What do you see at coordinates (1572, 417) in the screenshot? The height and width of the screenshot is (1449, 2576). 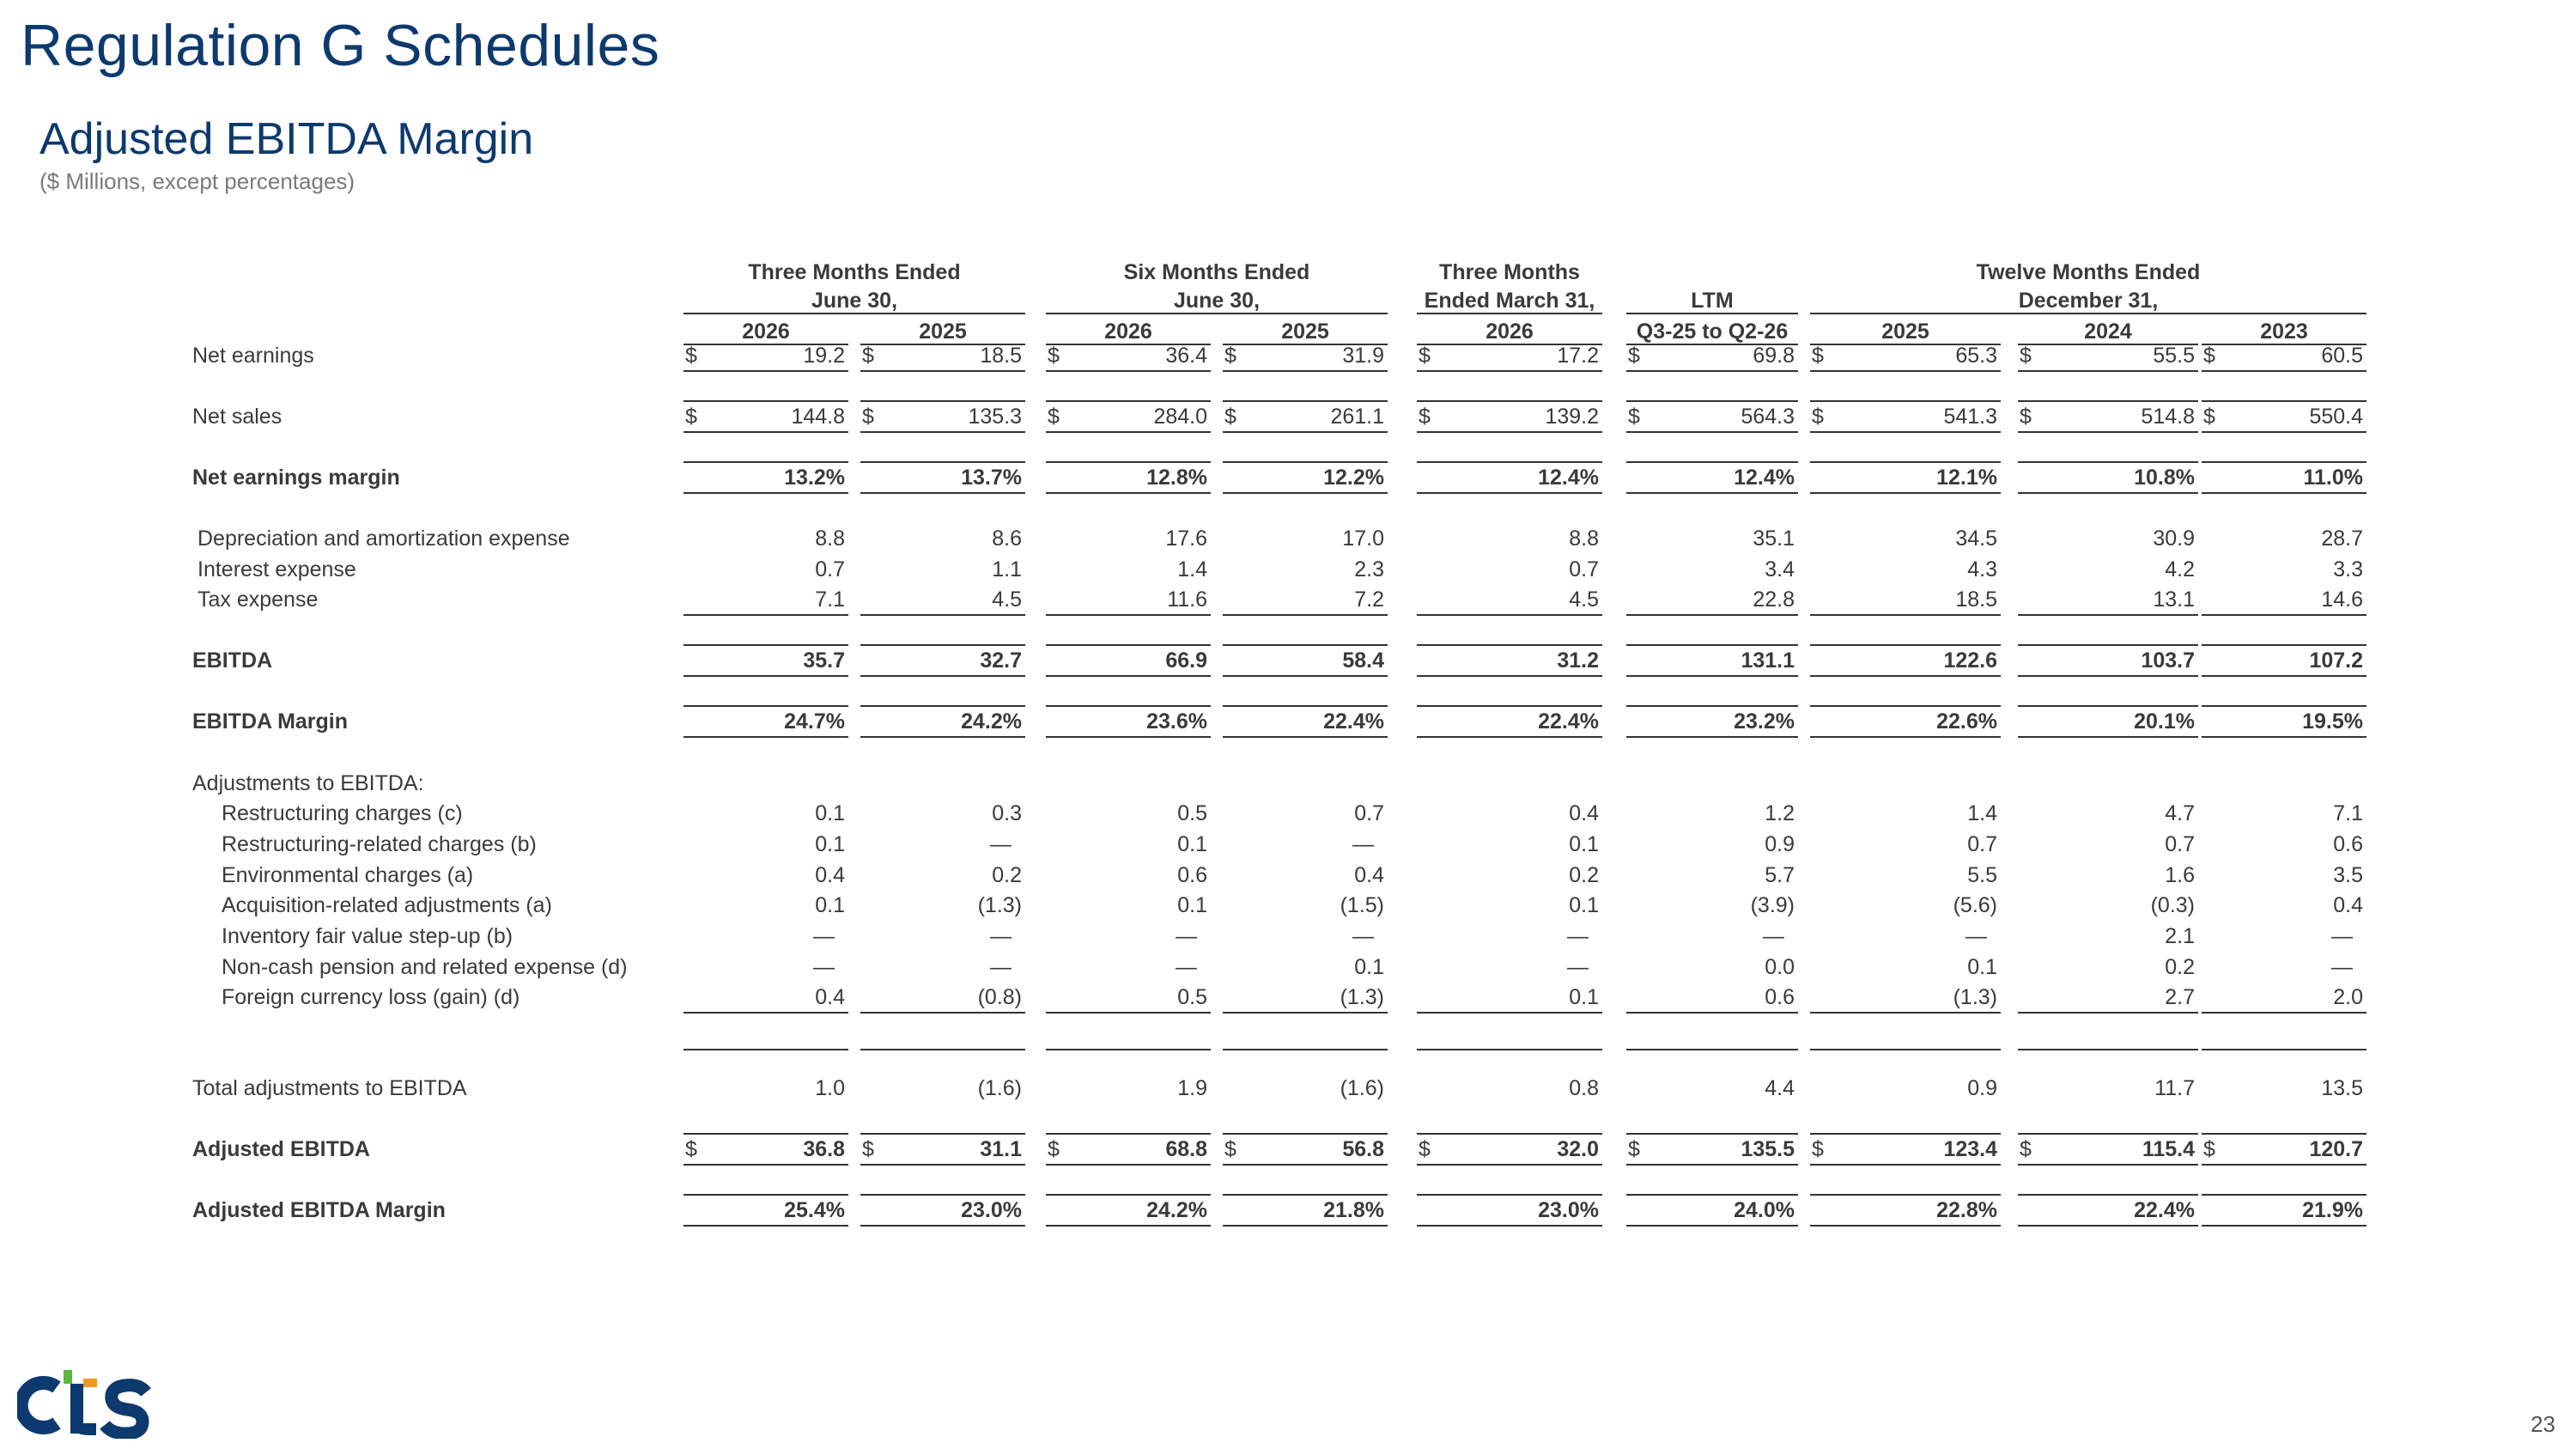 I see `cell-value: 139.2` at bounding box center [1572, 417].